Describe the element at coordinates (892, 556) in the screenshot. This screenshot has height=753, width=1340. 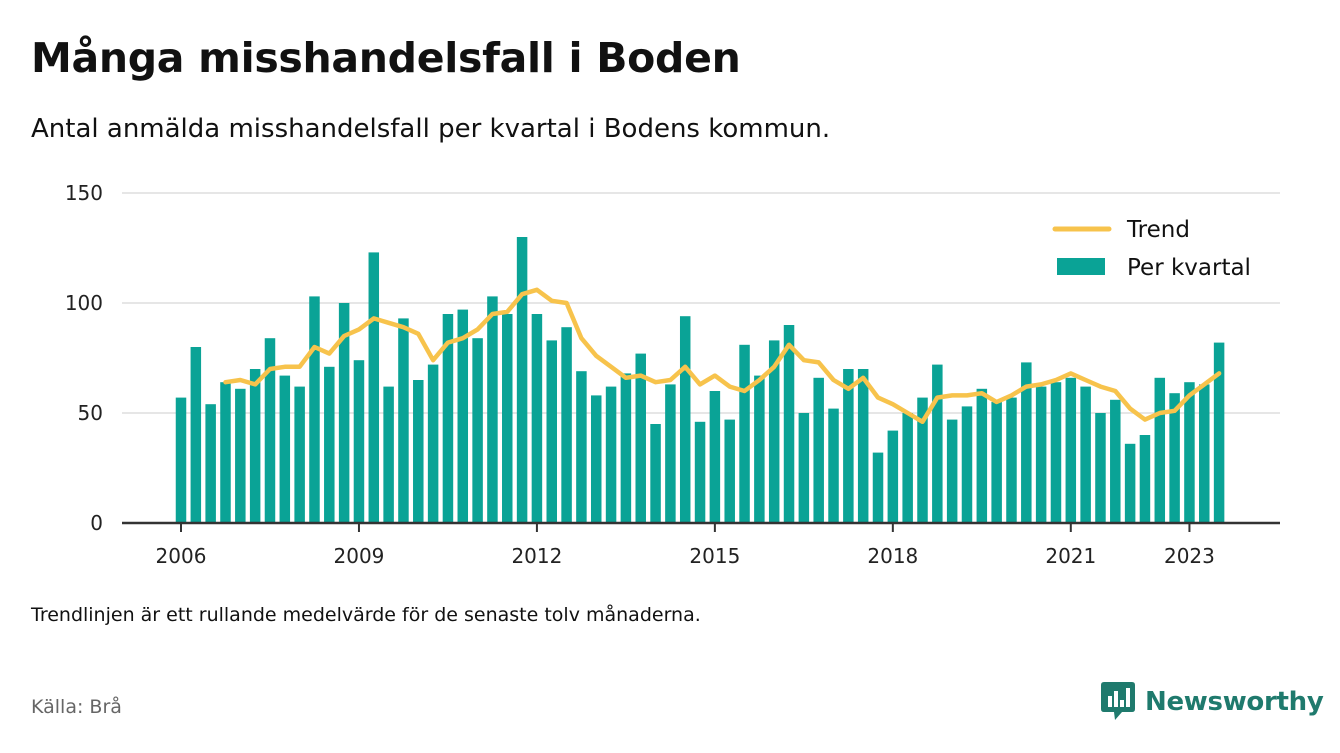
I see `x-tick-label: 2018` at that location.